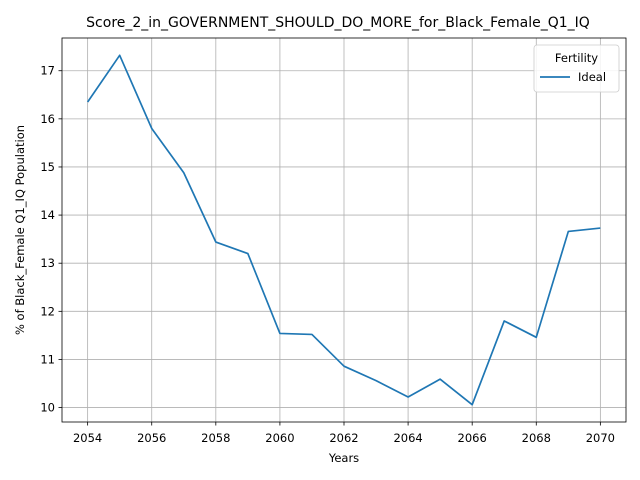  What do you see at coordinates (20, 230) in the screenshot?
I see `y-axis-label: % of Black_Female Q1_IQ Population` at bounding box center [20, 230].